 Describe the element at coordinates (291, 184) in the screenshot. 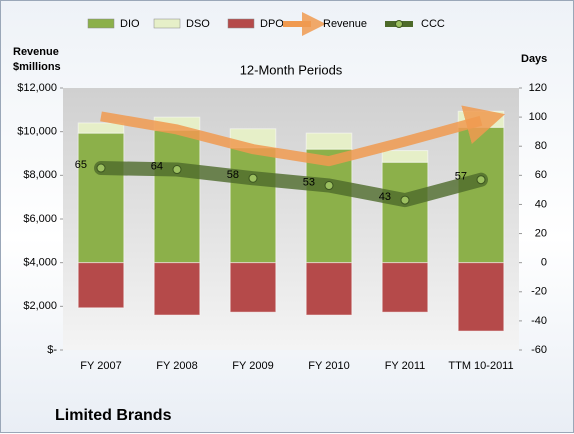

I see `ccc-line` at that location.